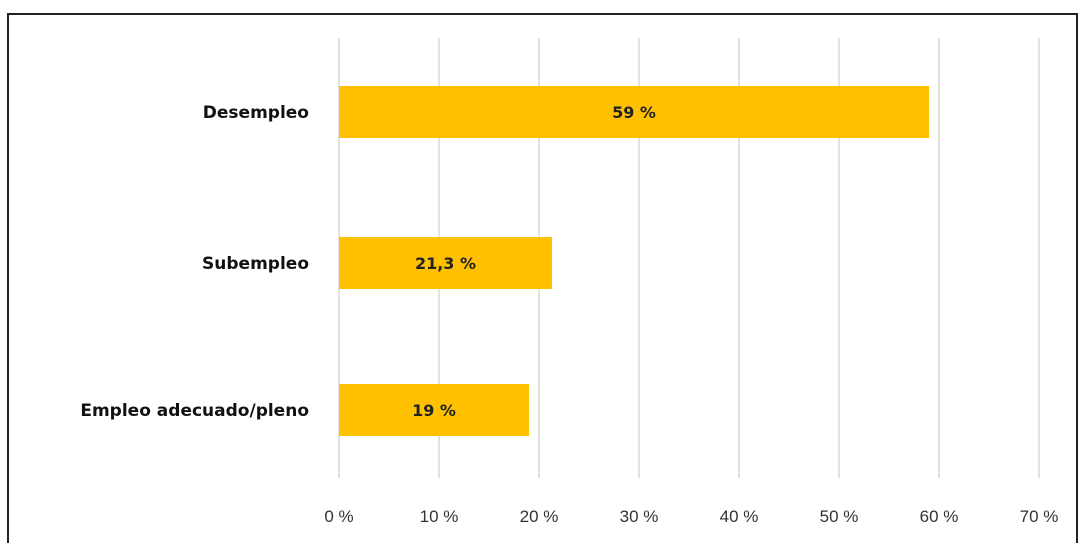 The image size is (1082, 543). What do you see at coordinates (639, 516) in the screenshot?
I see `x-tick-label: 30 %` at bounding box center [639, 516].